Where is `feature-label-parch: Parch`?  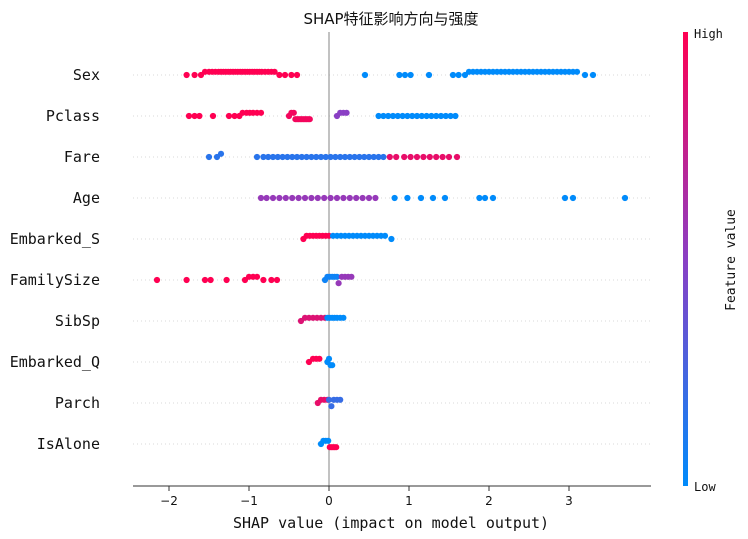 feature-label-parch: Parch is located at coordinates (77, 403).